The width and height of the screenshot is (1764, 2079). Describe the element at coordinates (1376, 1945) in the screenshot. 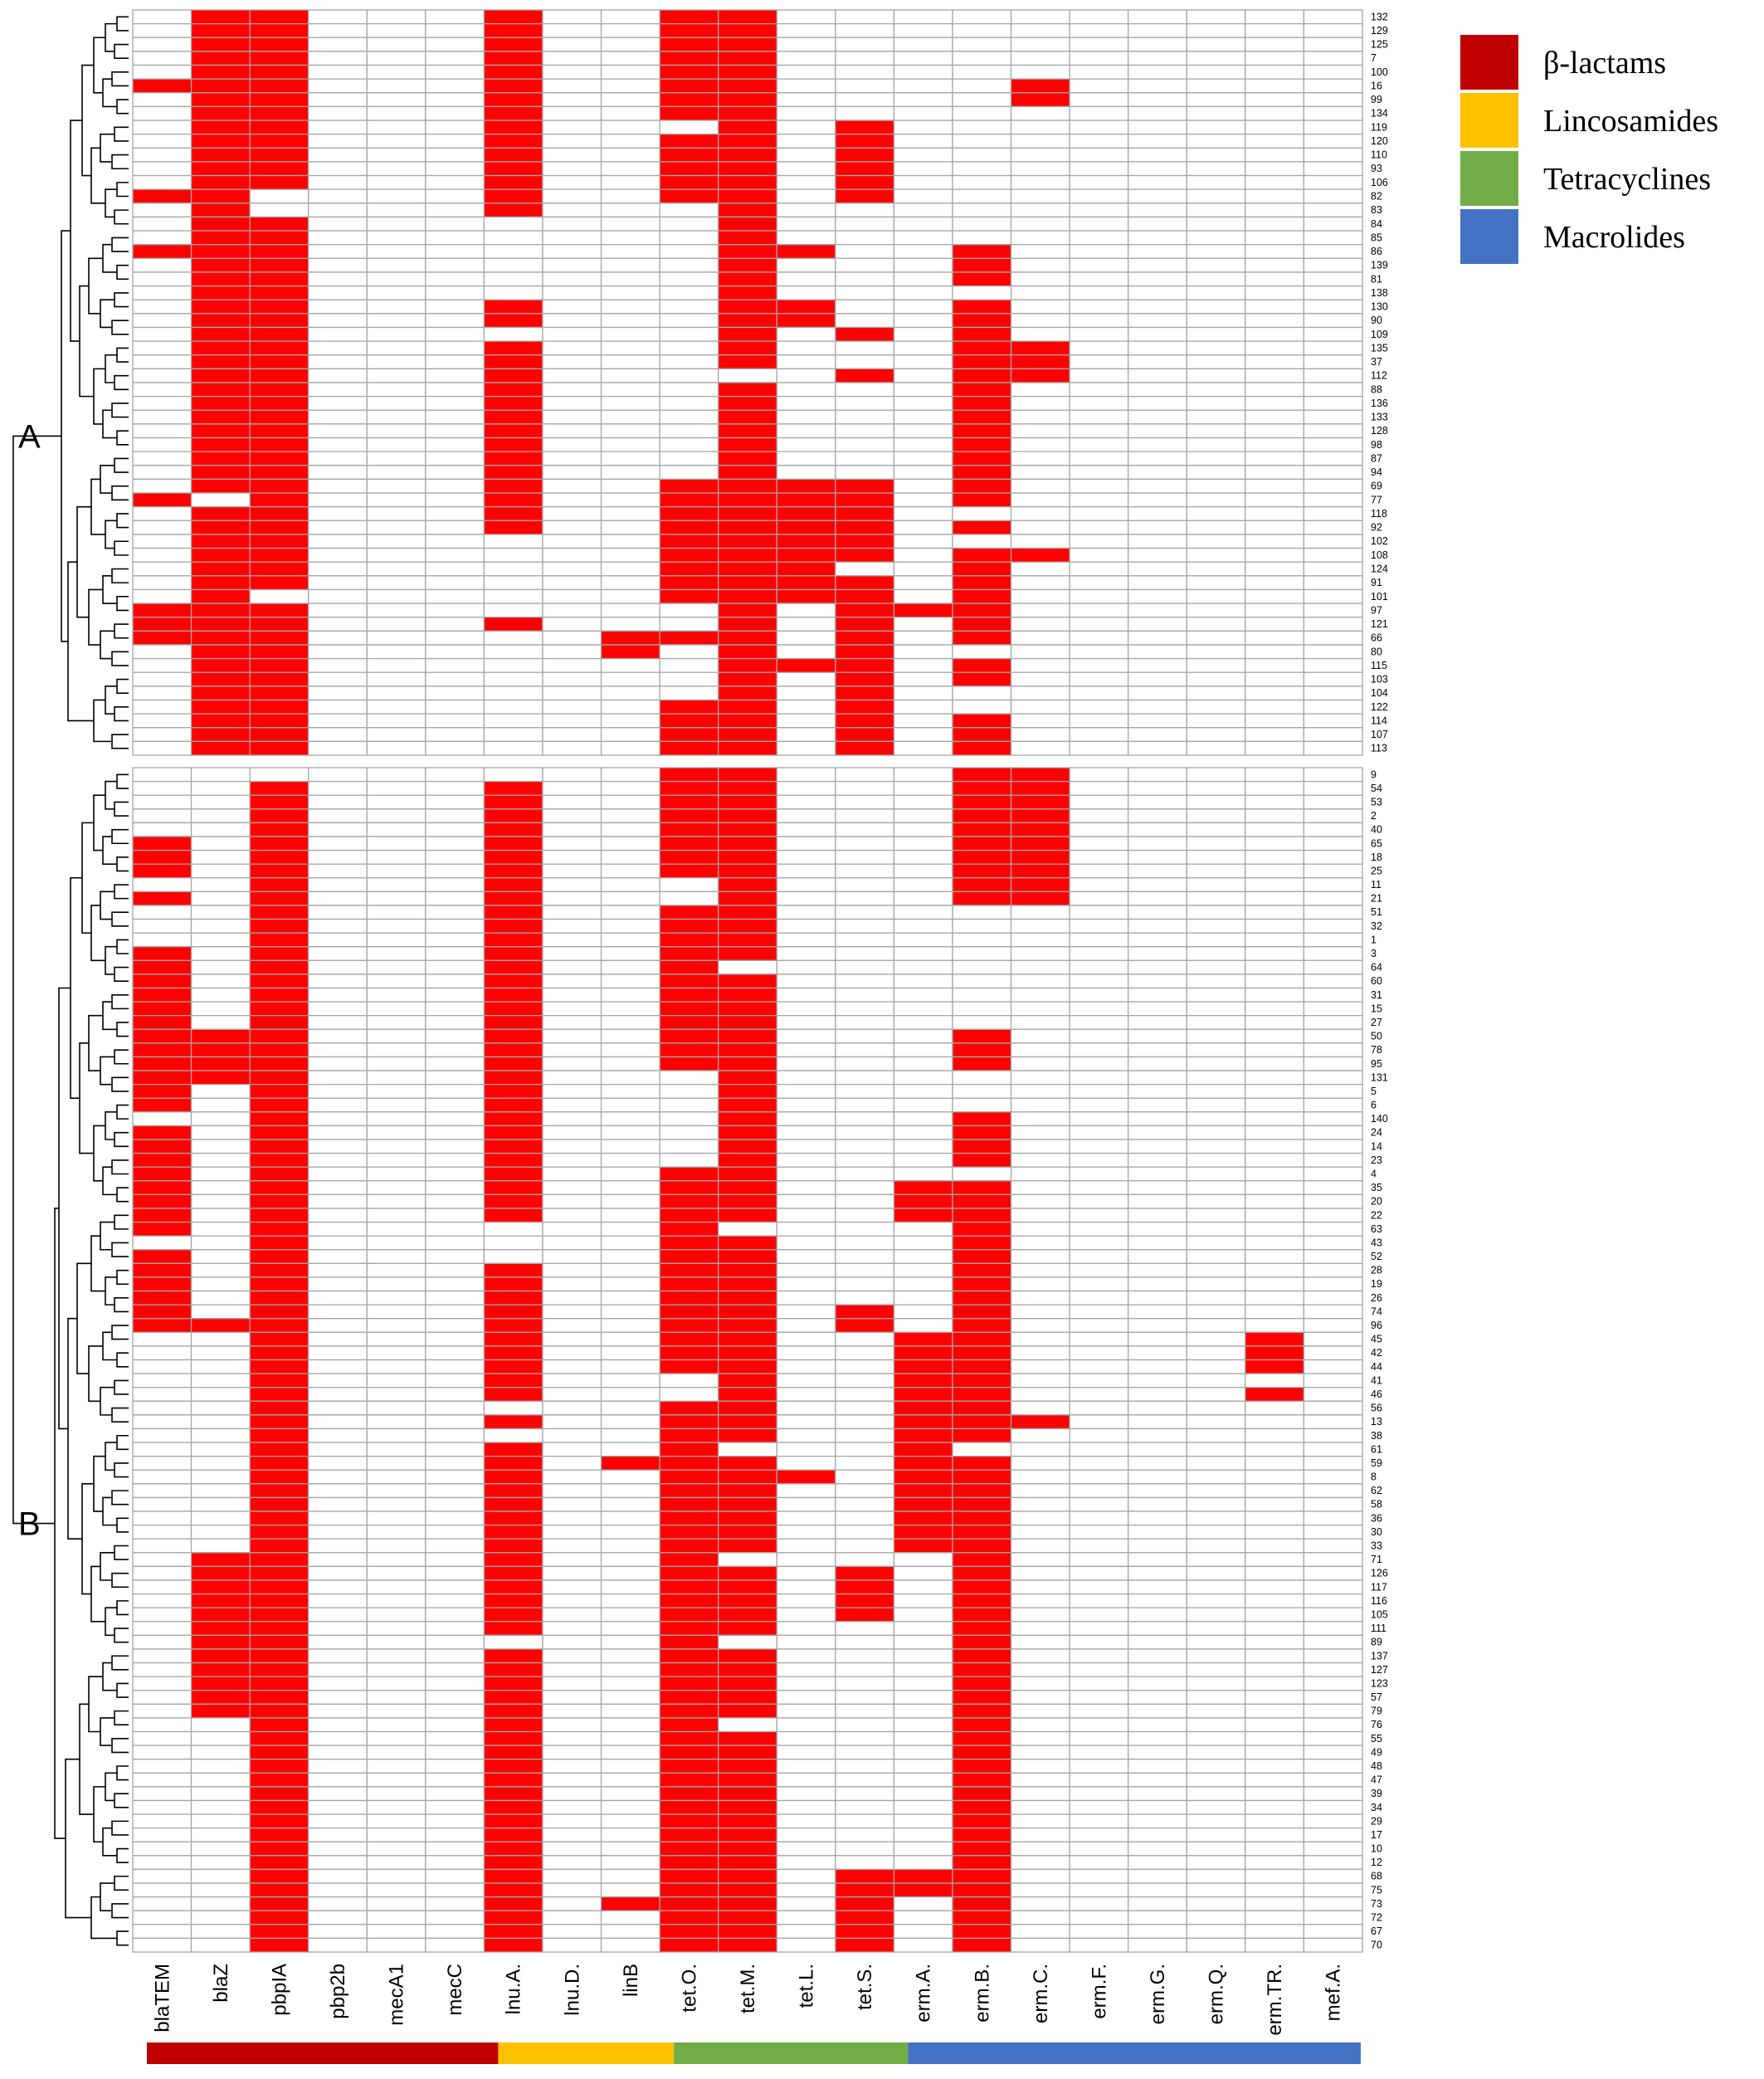

I see `row-id-label: 70` at that location.